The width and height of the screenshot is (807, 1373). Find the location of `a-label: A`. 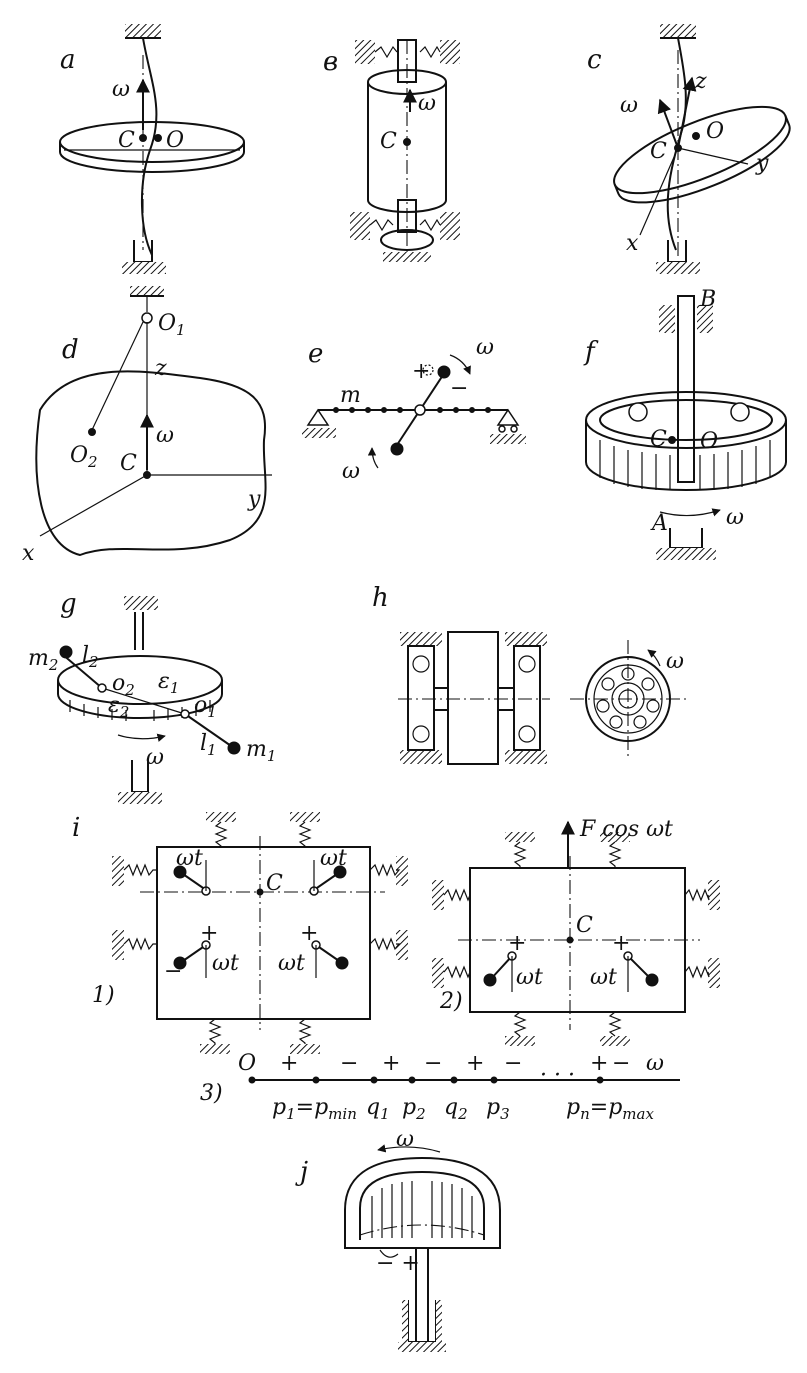

a-label: A is located at coordinates (659, 523).